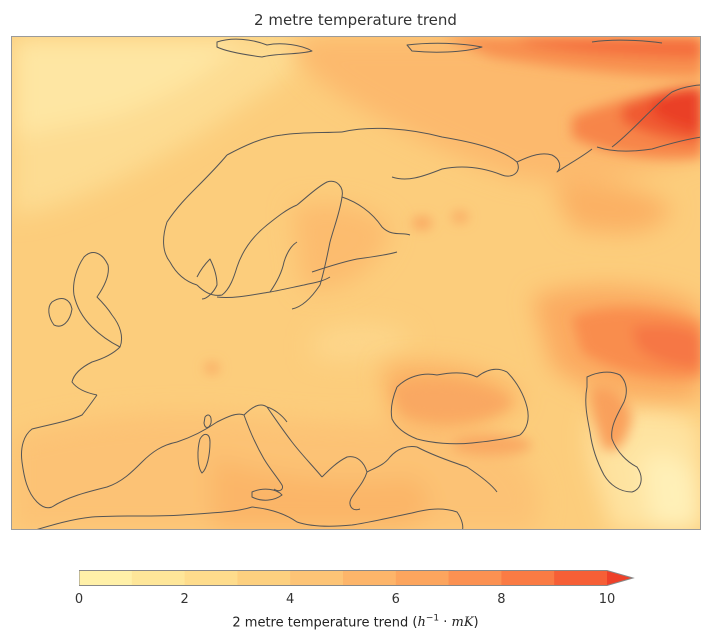 Image resolution: width=711 pixels, height=643 pixels. Describe the element at coordinates (290, 599) in the screenshot. I see `colorbar-tick-4: 4` at that location.